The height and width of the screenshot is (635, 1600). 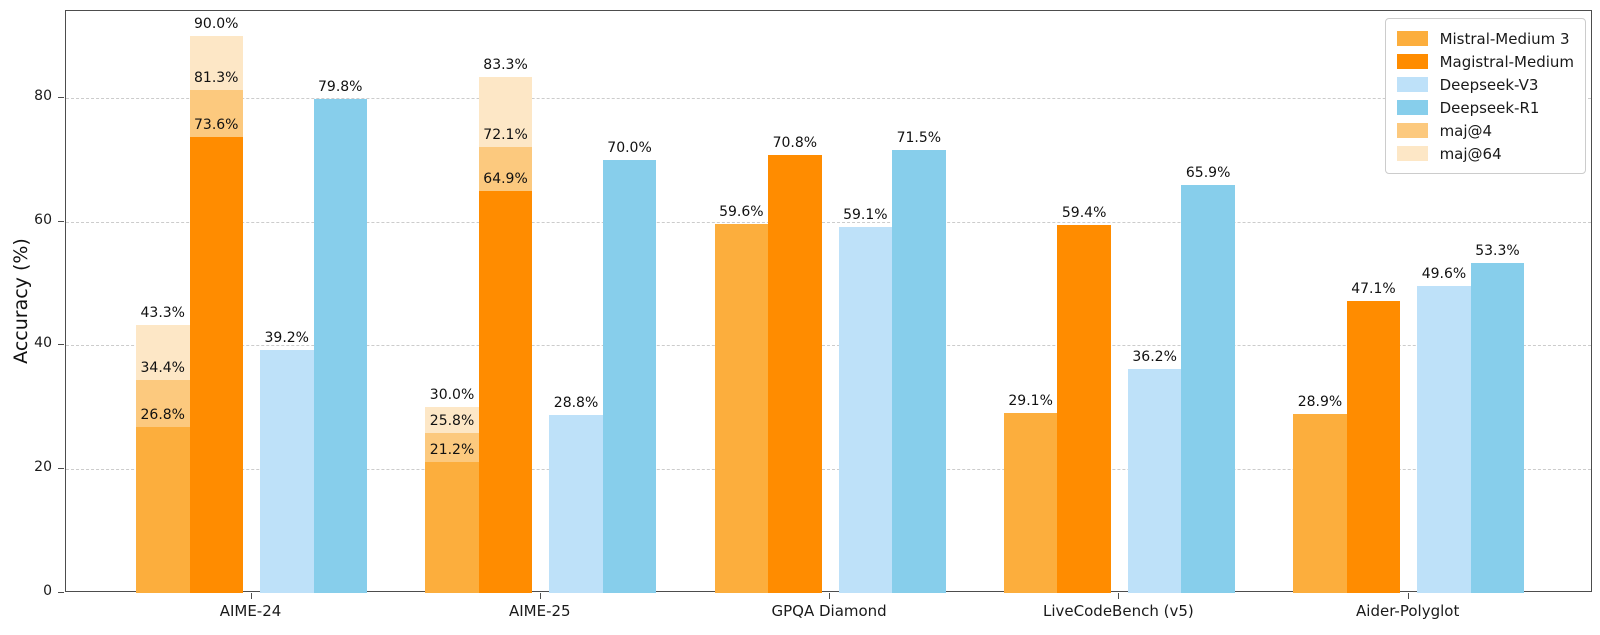 What do you see at coordinates (1154, 356) in the screenshot?
I see `bar-value-label: 36.2%` at bounding box center [1154, 356].